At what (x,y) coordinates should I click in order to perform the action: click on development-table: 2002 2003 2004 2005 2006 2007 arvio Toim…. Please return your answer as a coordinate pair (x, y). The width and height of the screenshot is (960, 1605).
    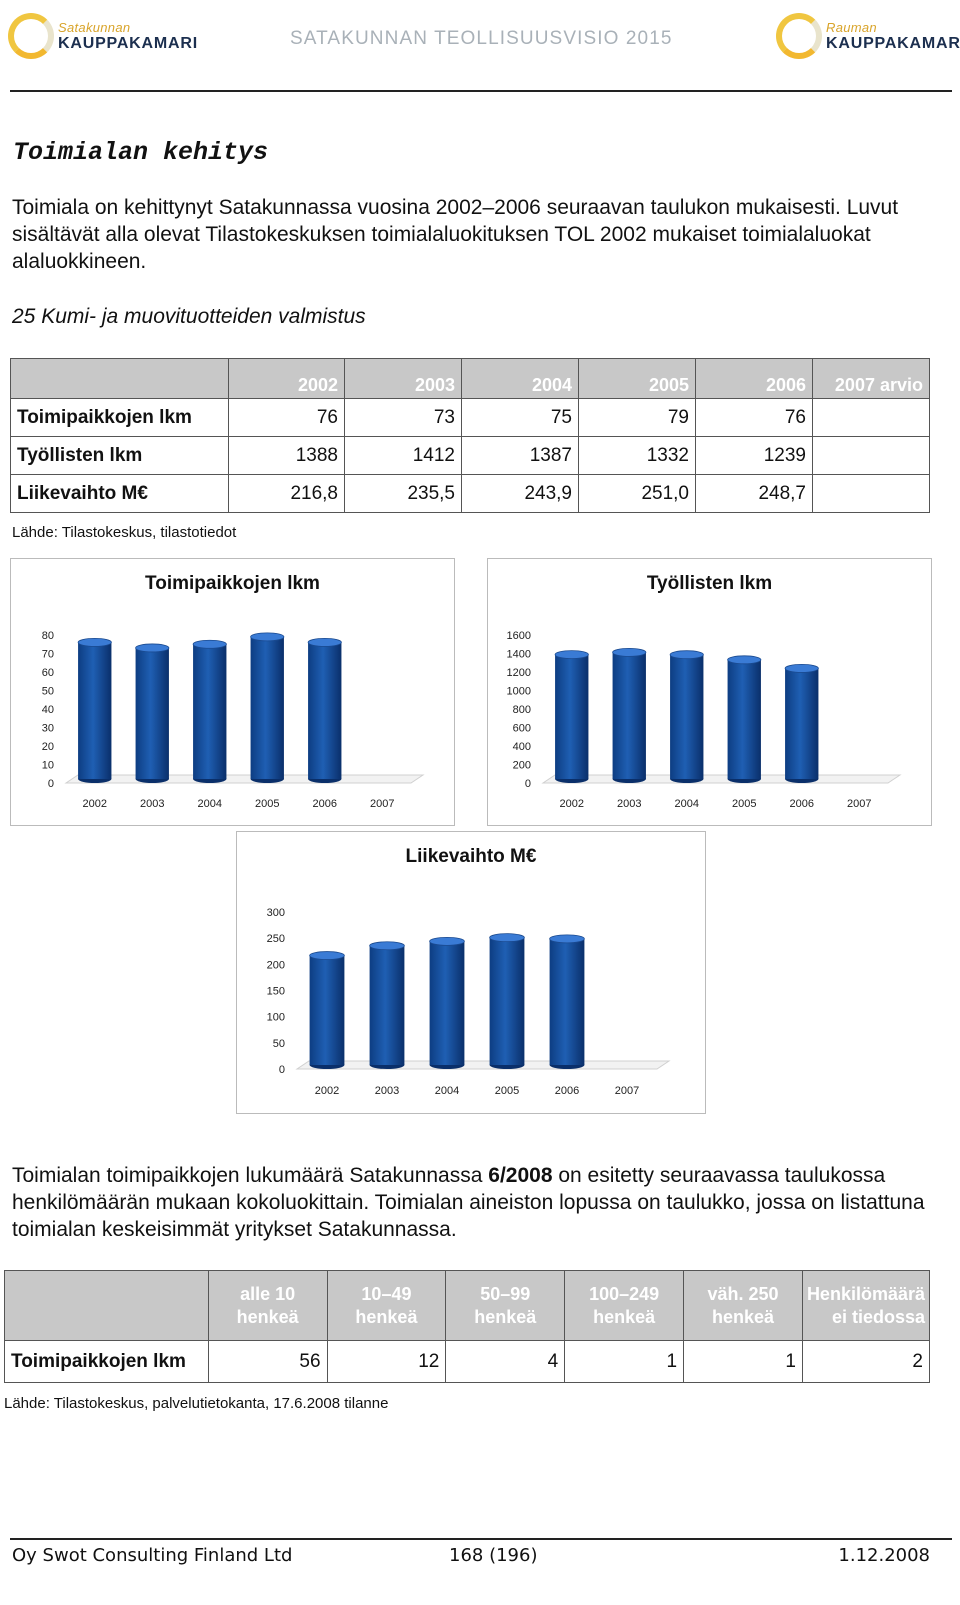
    Looking at the image, I should click on (470, 435).